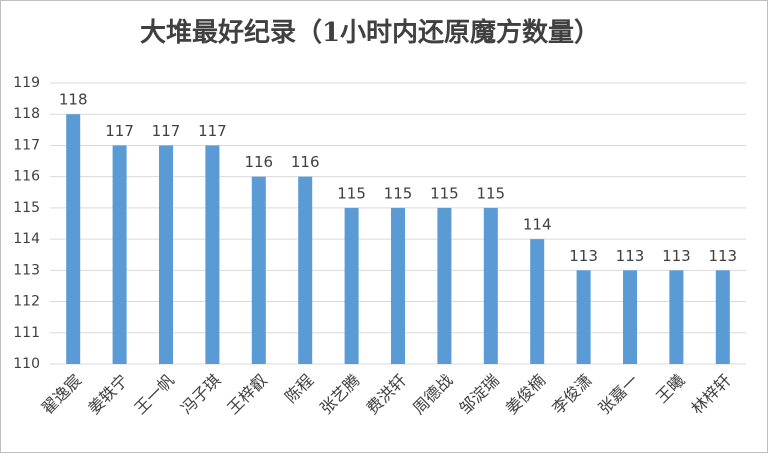 This screenshot has height=454, width=769. What do you see at coordinates (26, 114) in the screenshot?
I see `y-tick-label: 118` at bounding box center [26, 114].